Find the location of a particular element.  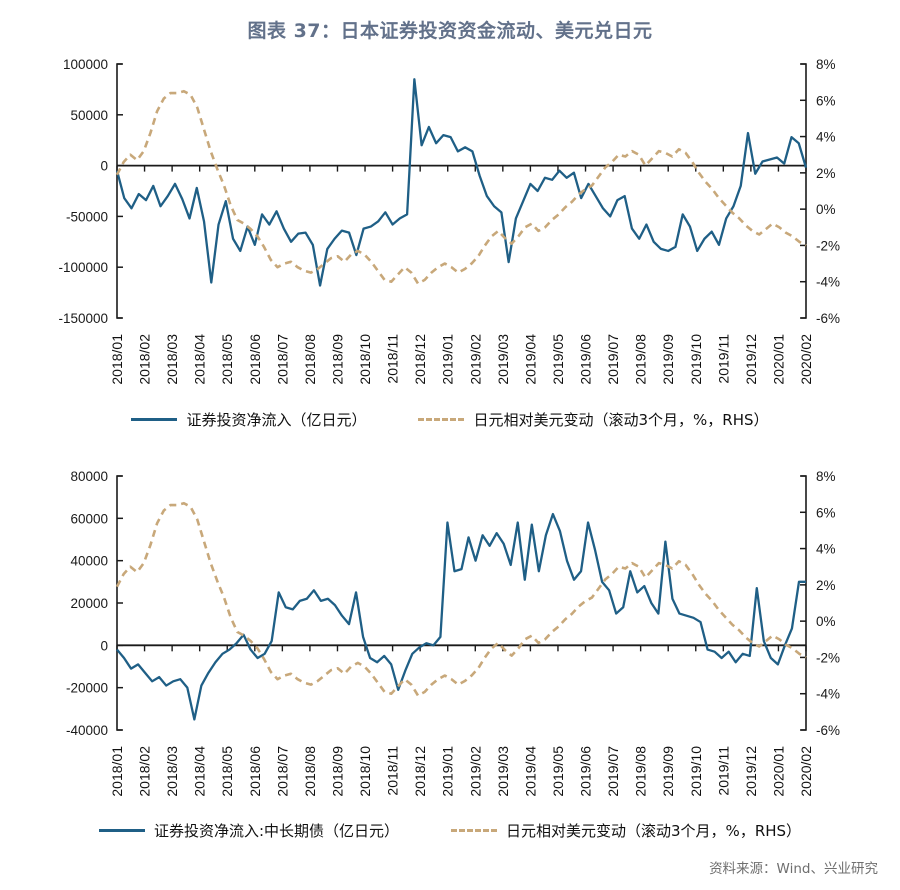

chart-bottom-legend: 证券投资净流入:中长期债（亿日元） 日元相对美元变动（滚动3个月，%，RHS） is located at coordinates (450, 830).